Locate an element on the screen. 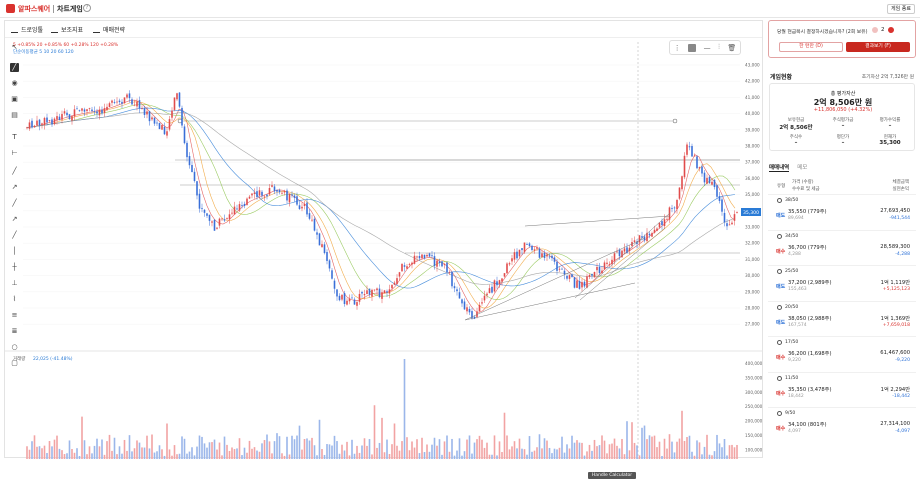 The height and width of the screenshot is (479, 920). text-tool-icon: T is located at coordinates (14, 137).